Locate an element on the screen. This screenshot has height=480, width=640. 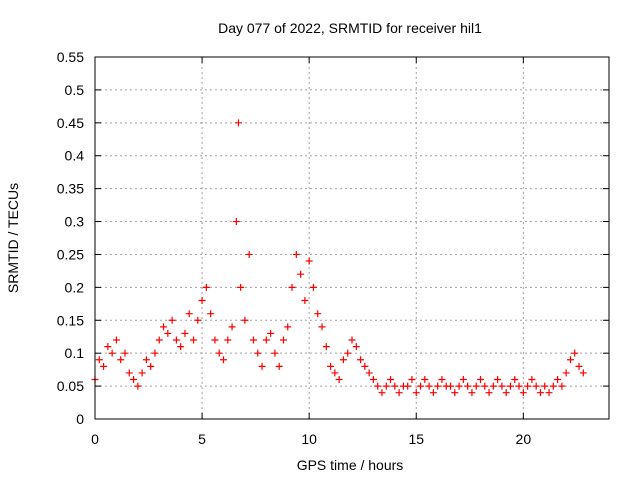
y-tick-label: 0.45 is located at coordinates (70, 123).